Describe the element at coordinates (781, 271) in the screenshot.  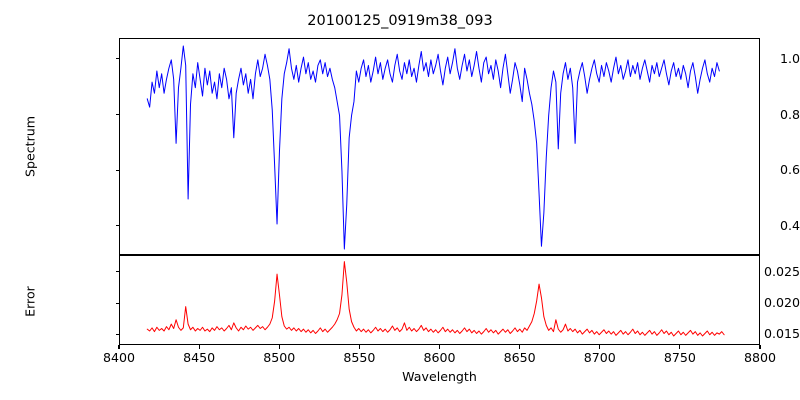
I see `y-tick-label: 0.025` at that location.